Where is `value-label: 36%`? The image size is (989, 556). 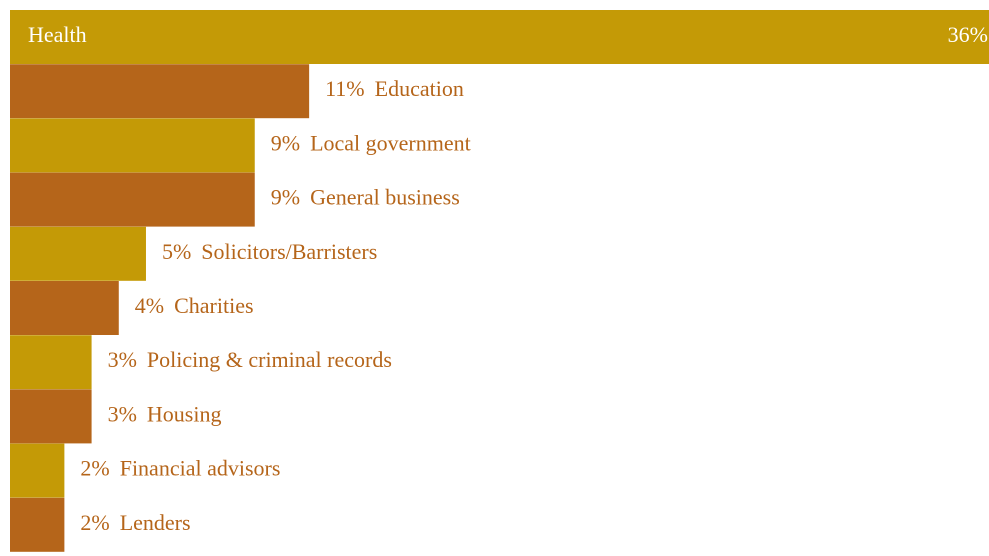
value-label: 36% is located at coordinates (968, 34).